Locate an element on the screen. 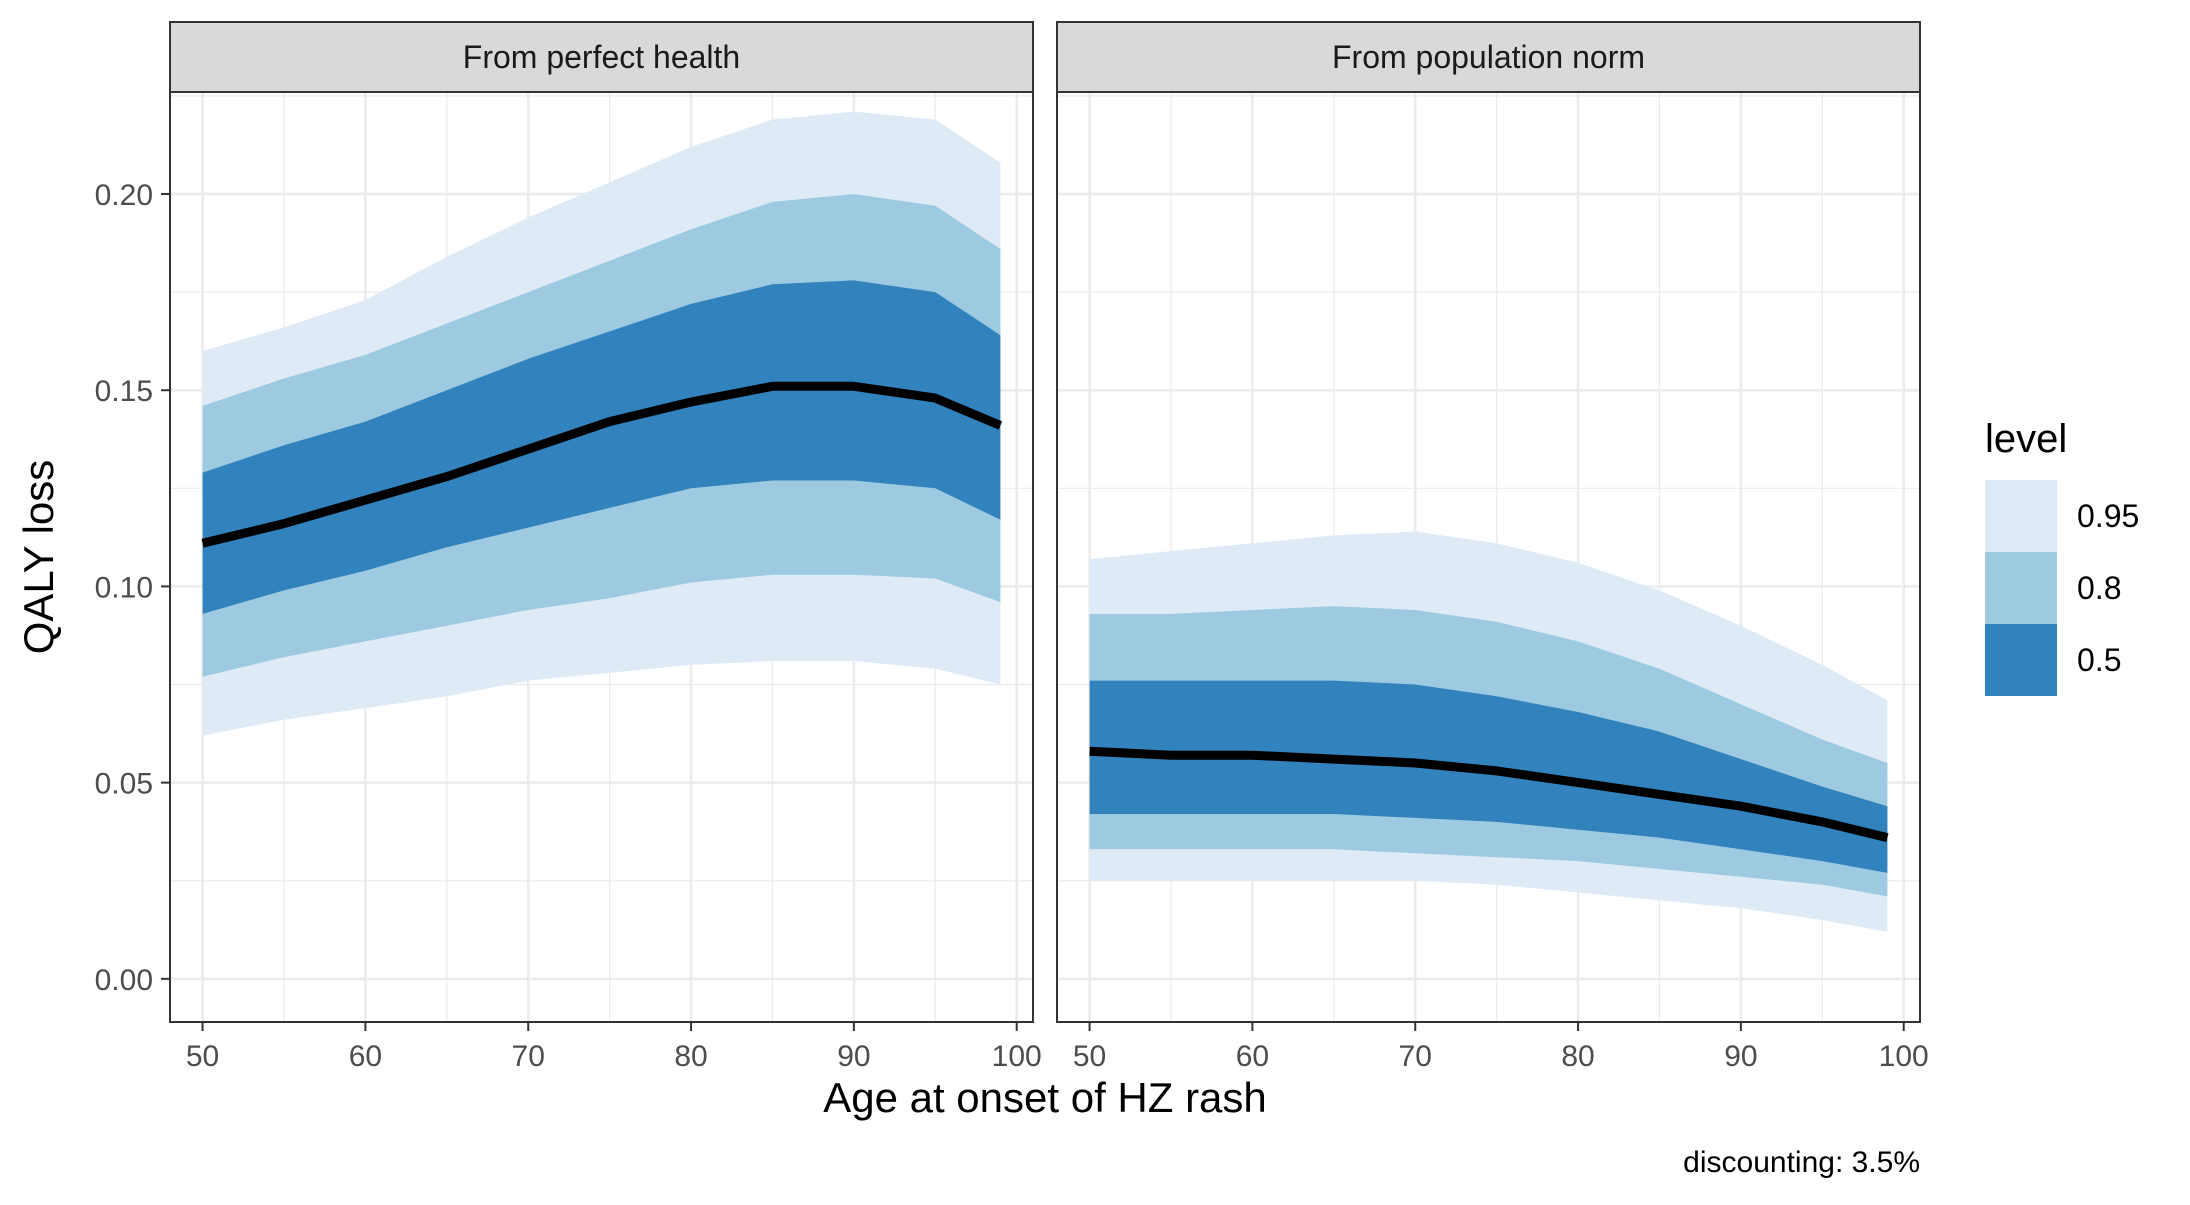  legend-label: 0.8 is located at coordinates (2099, 588).